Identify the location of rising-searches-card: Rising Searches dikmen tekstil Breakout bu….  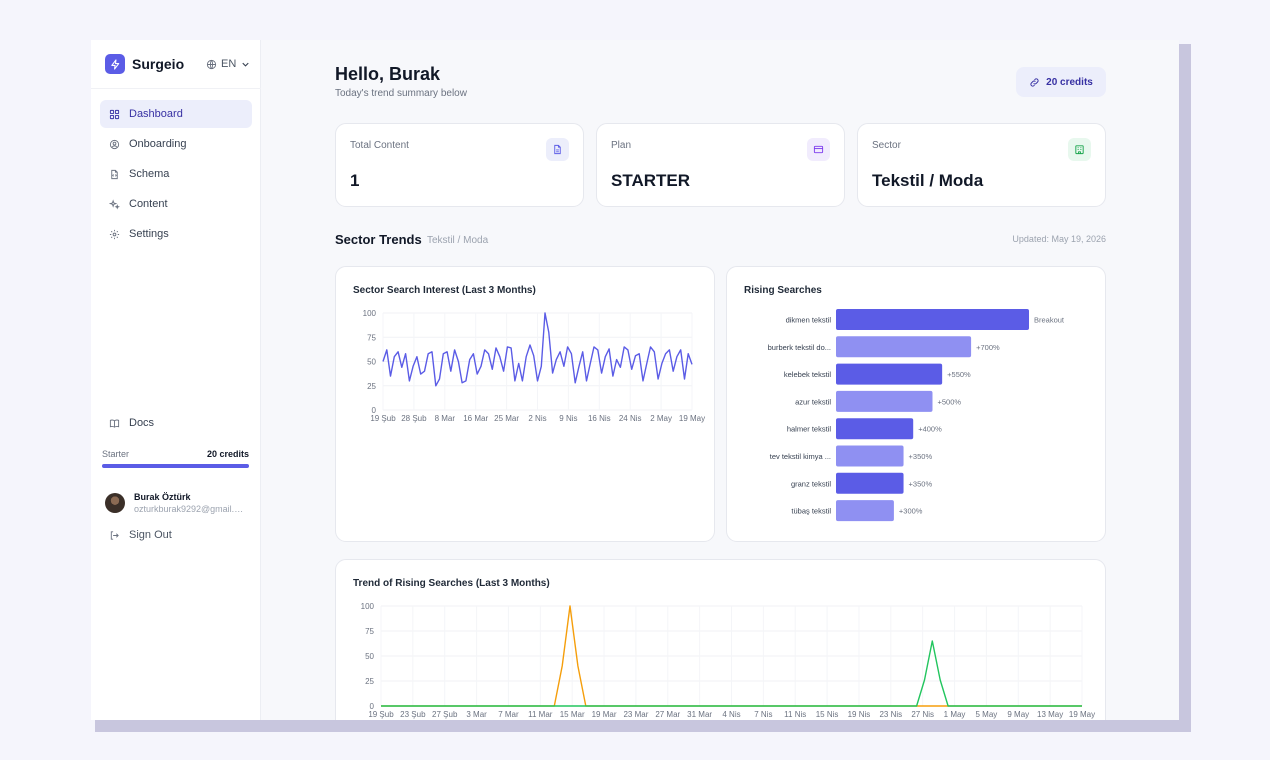
(916, 404).